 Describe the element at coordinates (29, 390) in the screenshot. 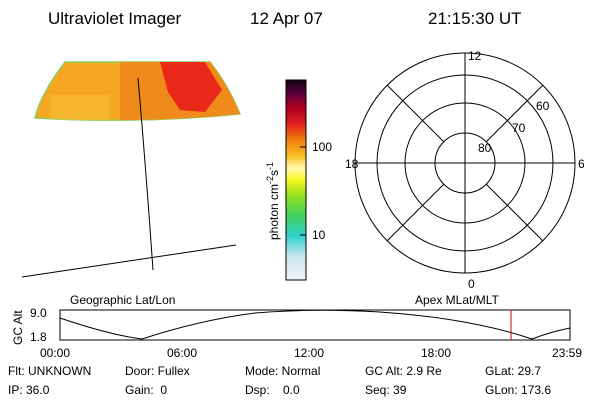

I see `info-field: IP: 36.0` at that location.